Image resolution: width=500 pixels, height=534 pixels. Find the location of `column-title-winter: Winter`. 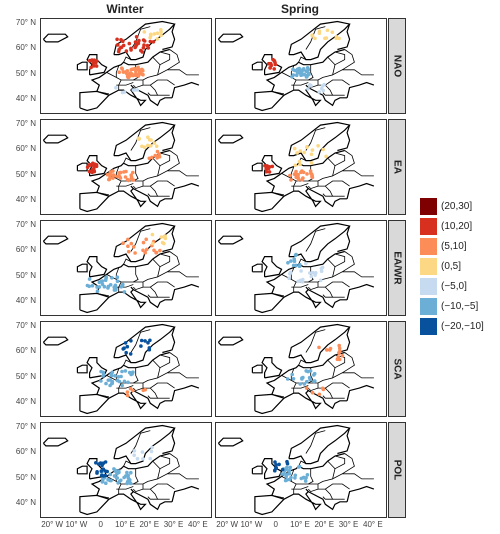

column-title-winter: Winter is located at coordinates (125, 9).